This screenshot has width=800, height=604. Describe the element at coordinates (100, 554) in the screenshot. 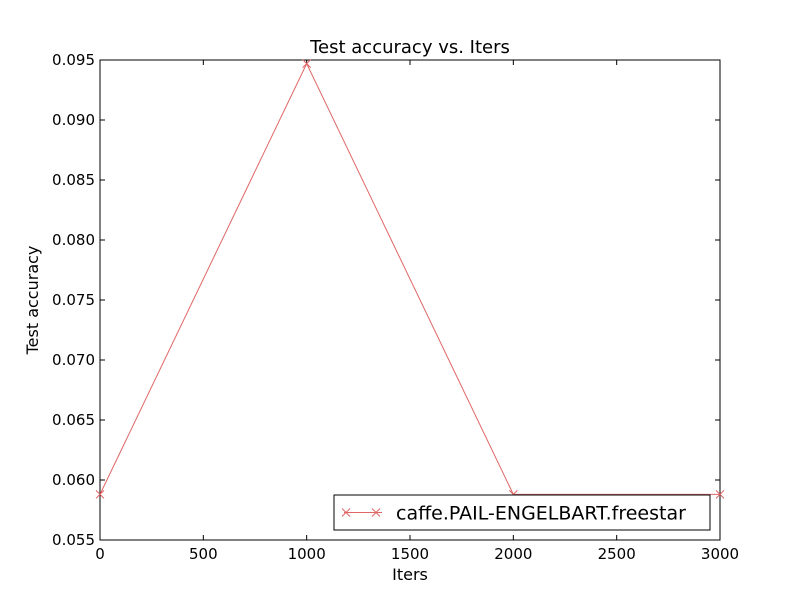

I see `x-tick-label: 0` at that location.